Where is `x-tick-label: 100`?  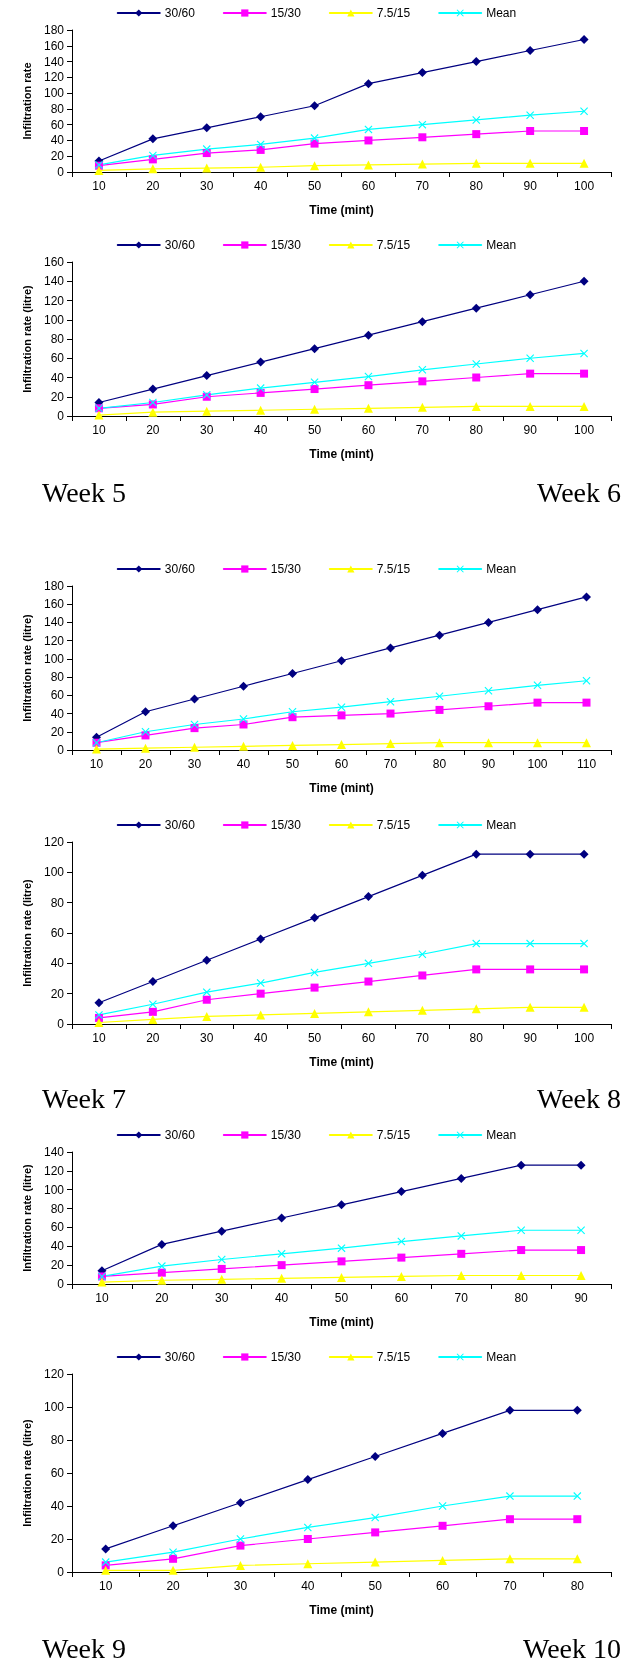
x-tick-label: 100 is located at coordinates (584, 430).